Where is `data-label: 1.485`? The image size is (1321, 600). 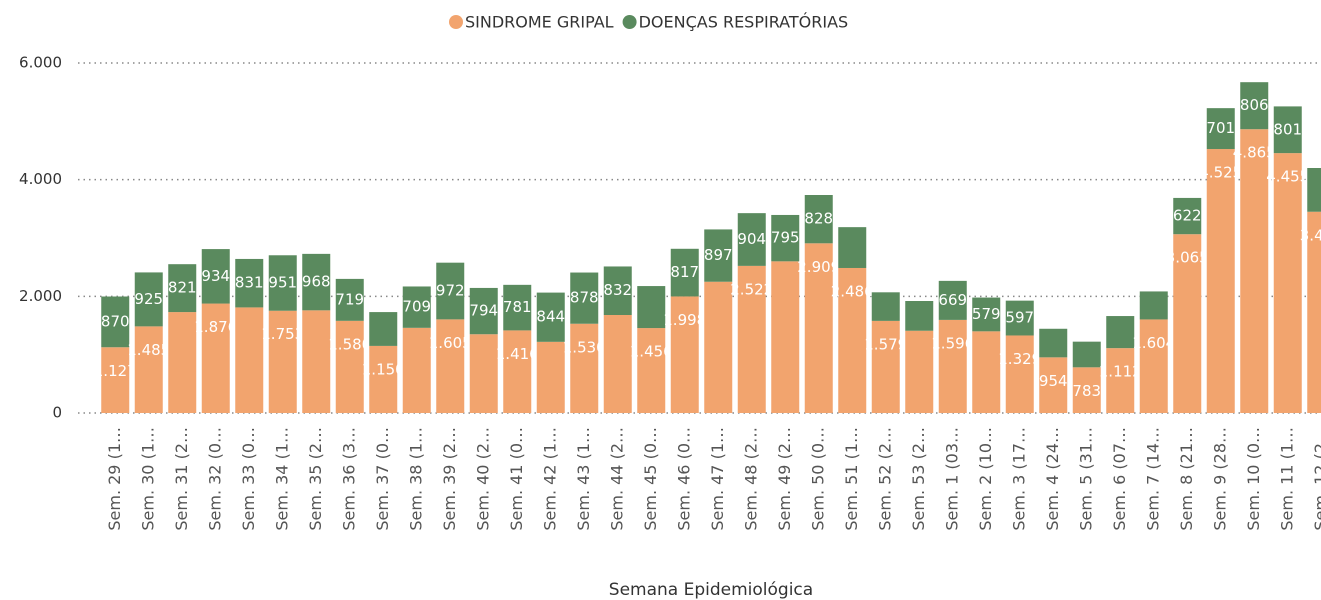
data-label: 1.485 is located at coordinates (148, 350).